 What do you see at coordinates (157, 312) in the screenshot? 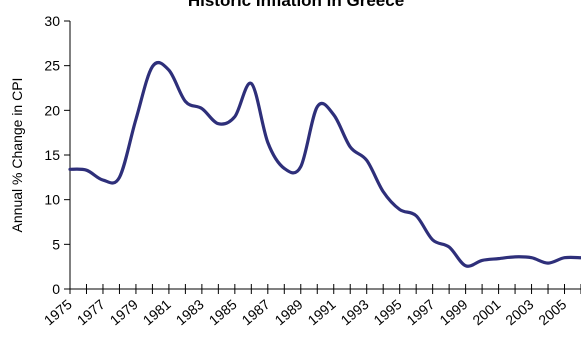
I see `x-tick-label: 1981` at bounding box center [157, 312].